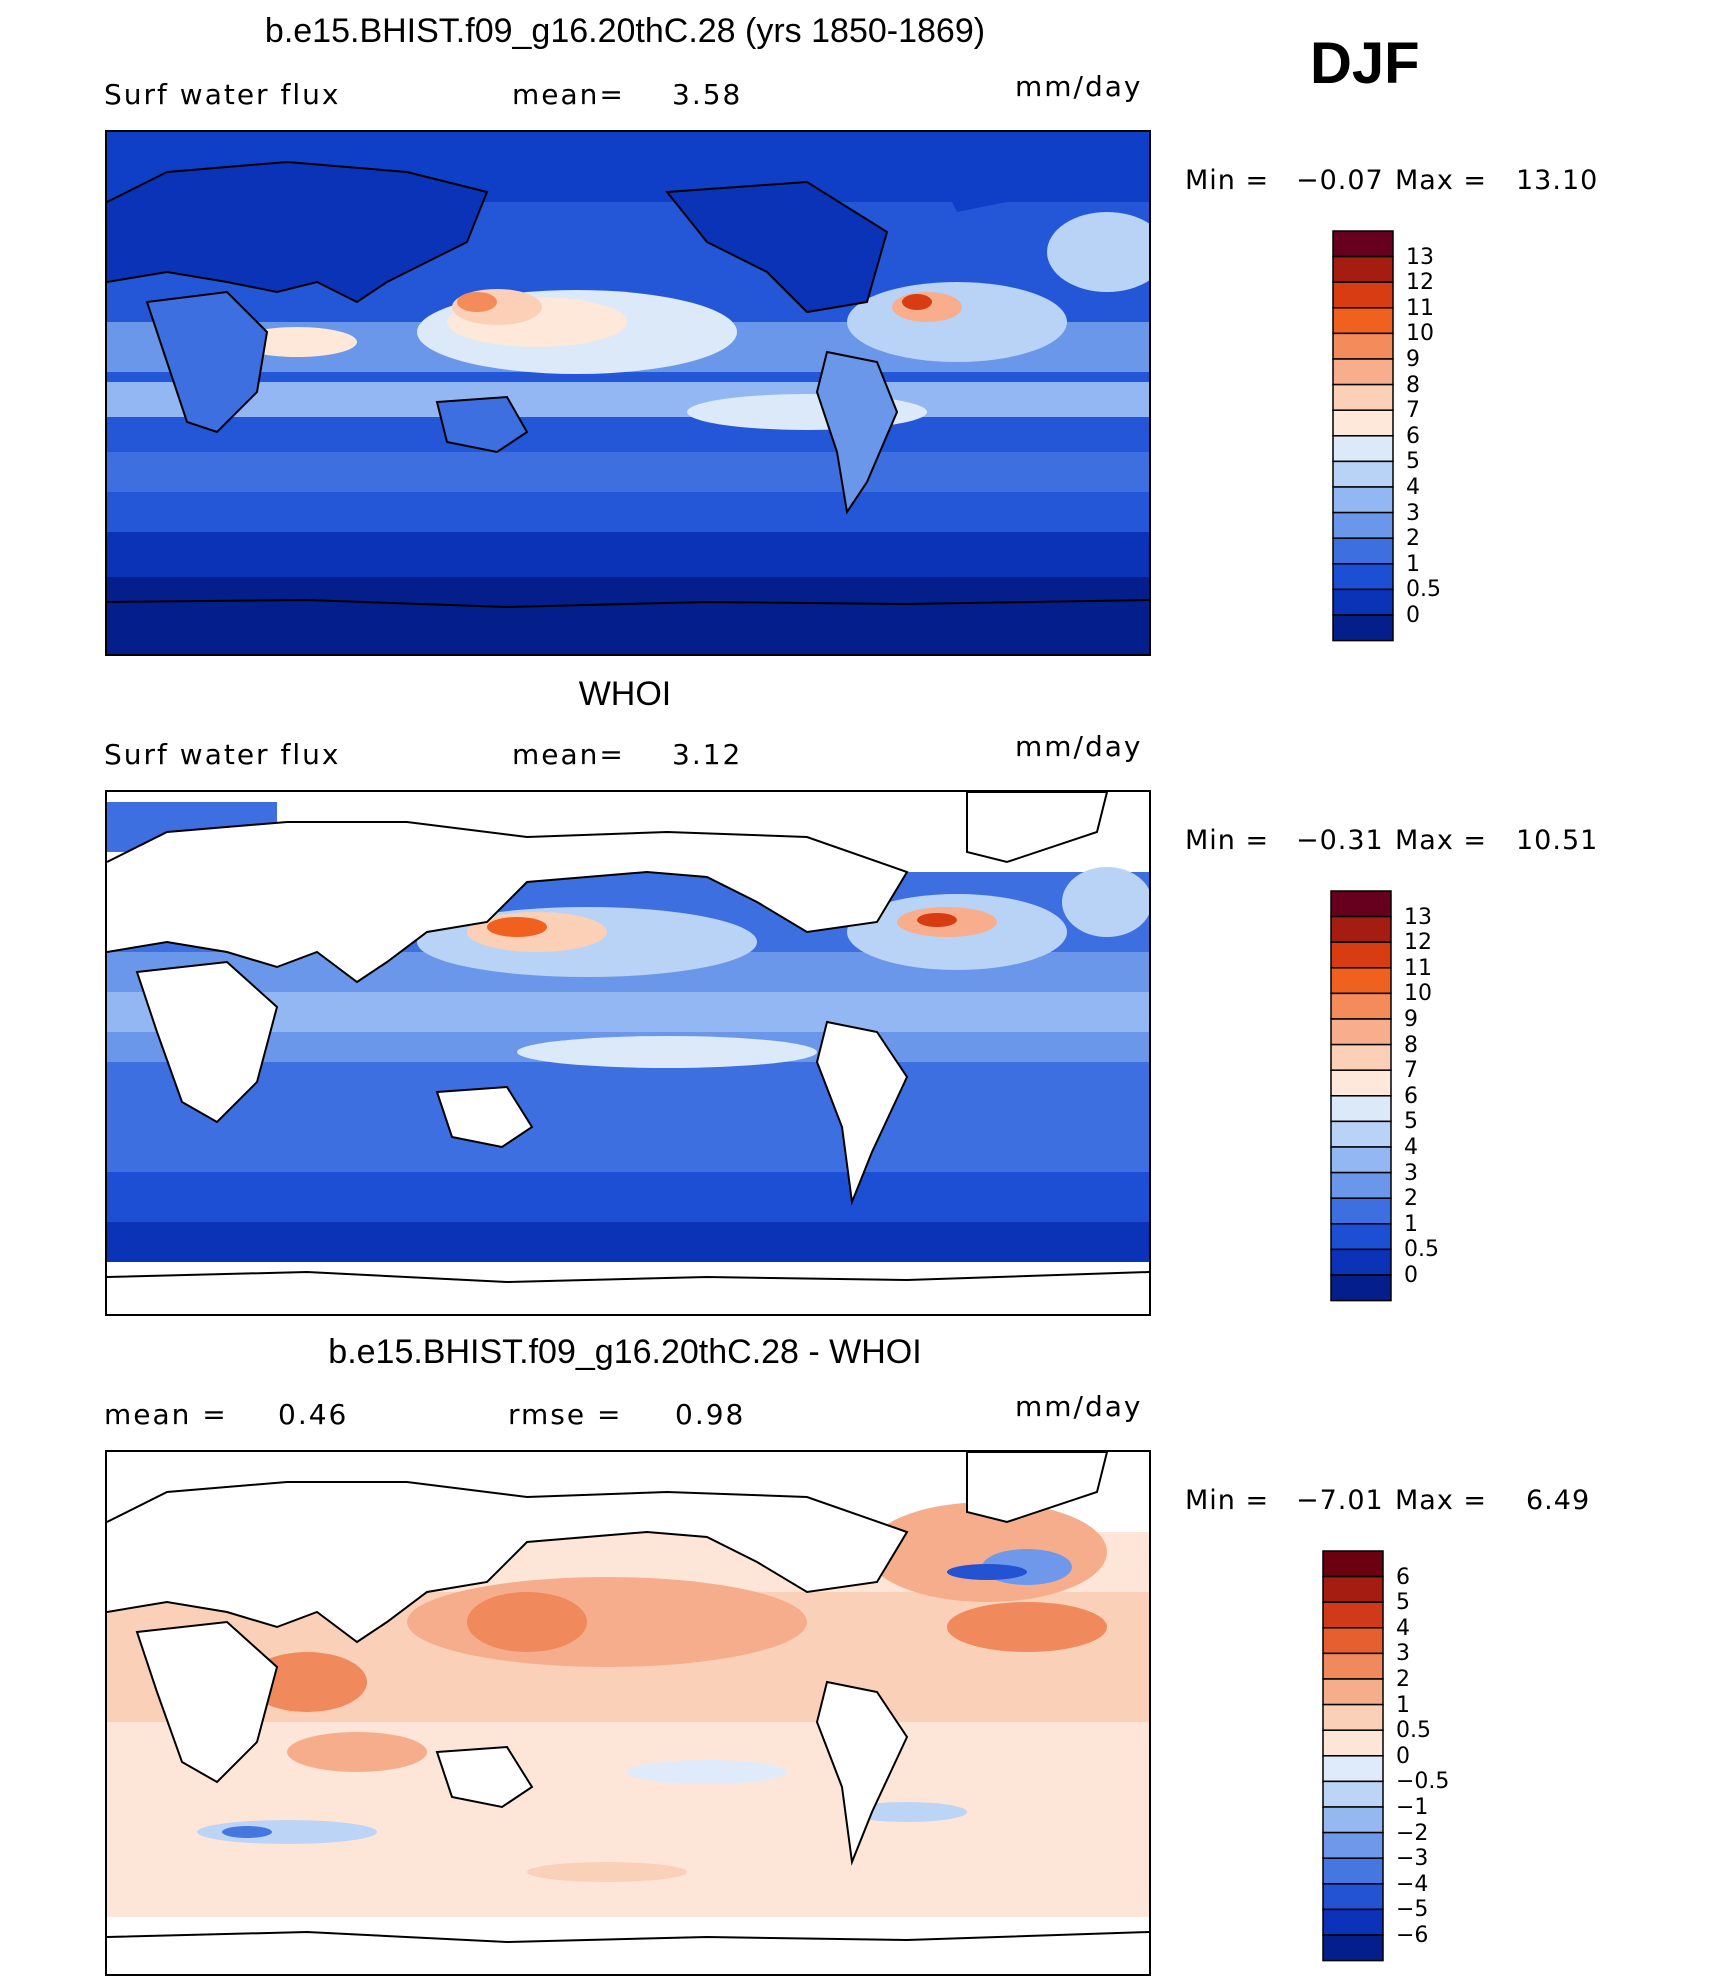  Describe the element at coordinates (1340, 1500) in the screenshot. I see `panel3-min-value: −7.01` at that location.